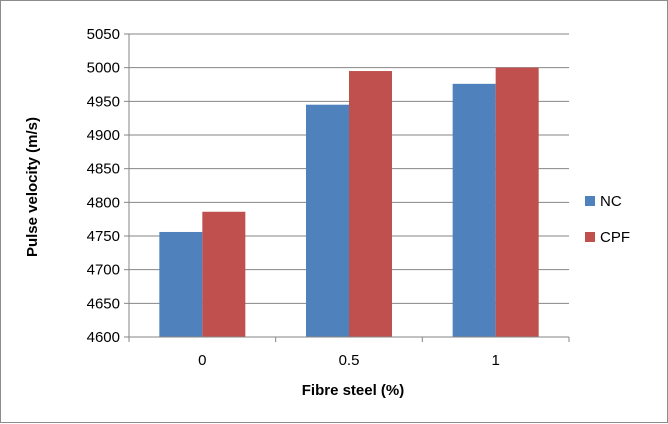 This screenshot has height=424, width=668. I want to click on legend: NC CPF, so click(607, 219).